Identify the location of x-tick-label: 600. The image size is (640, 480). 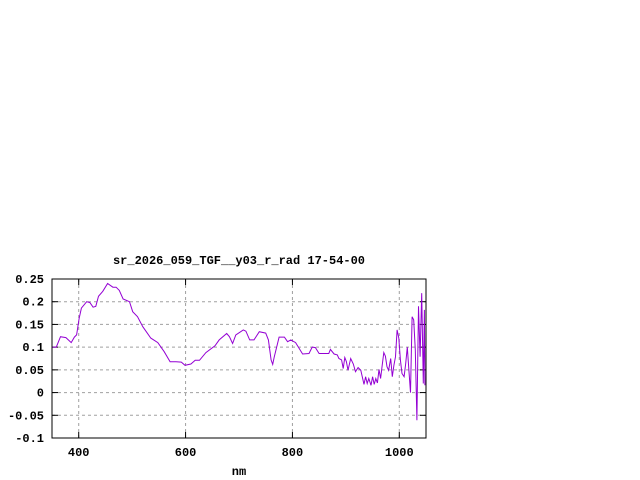
(186, 453).